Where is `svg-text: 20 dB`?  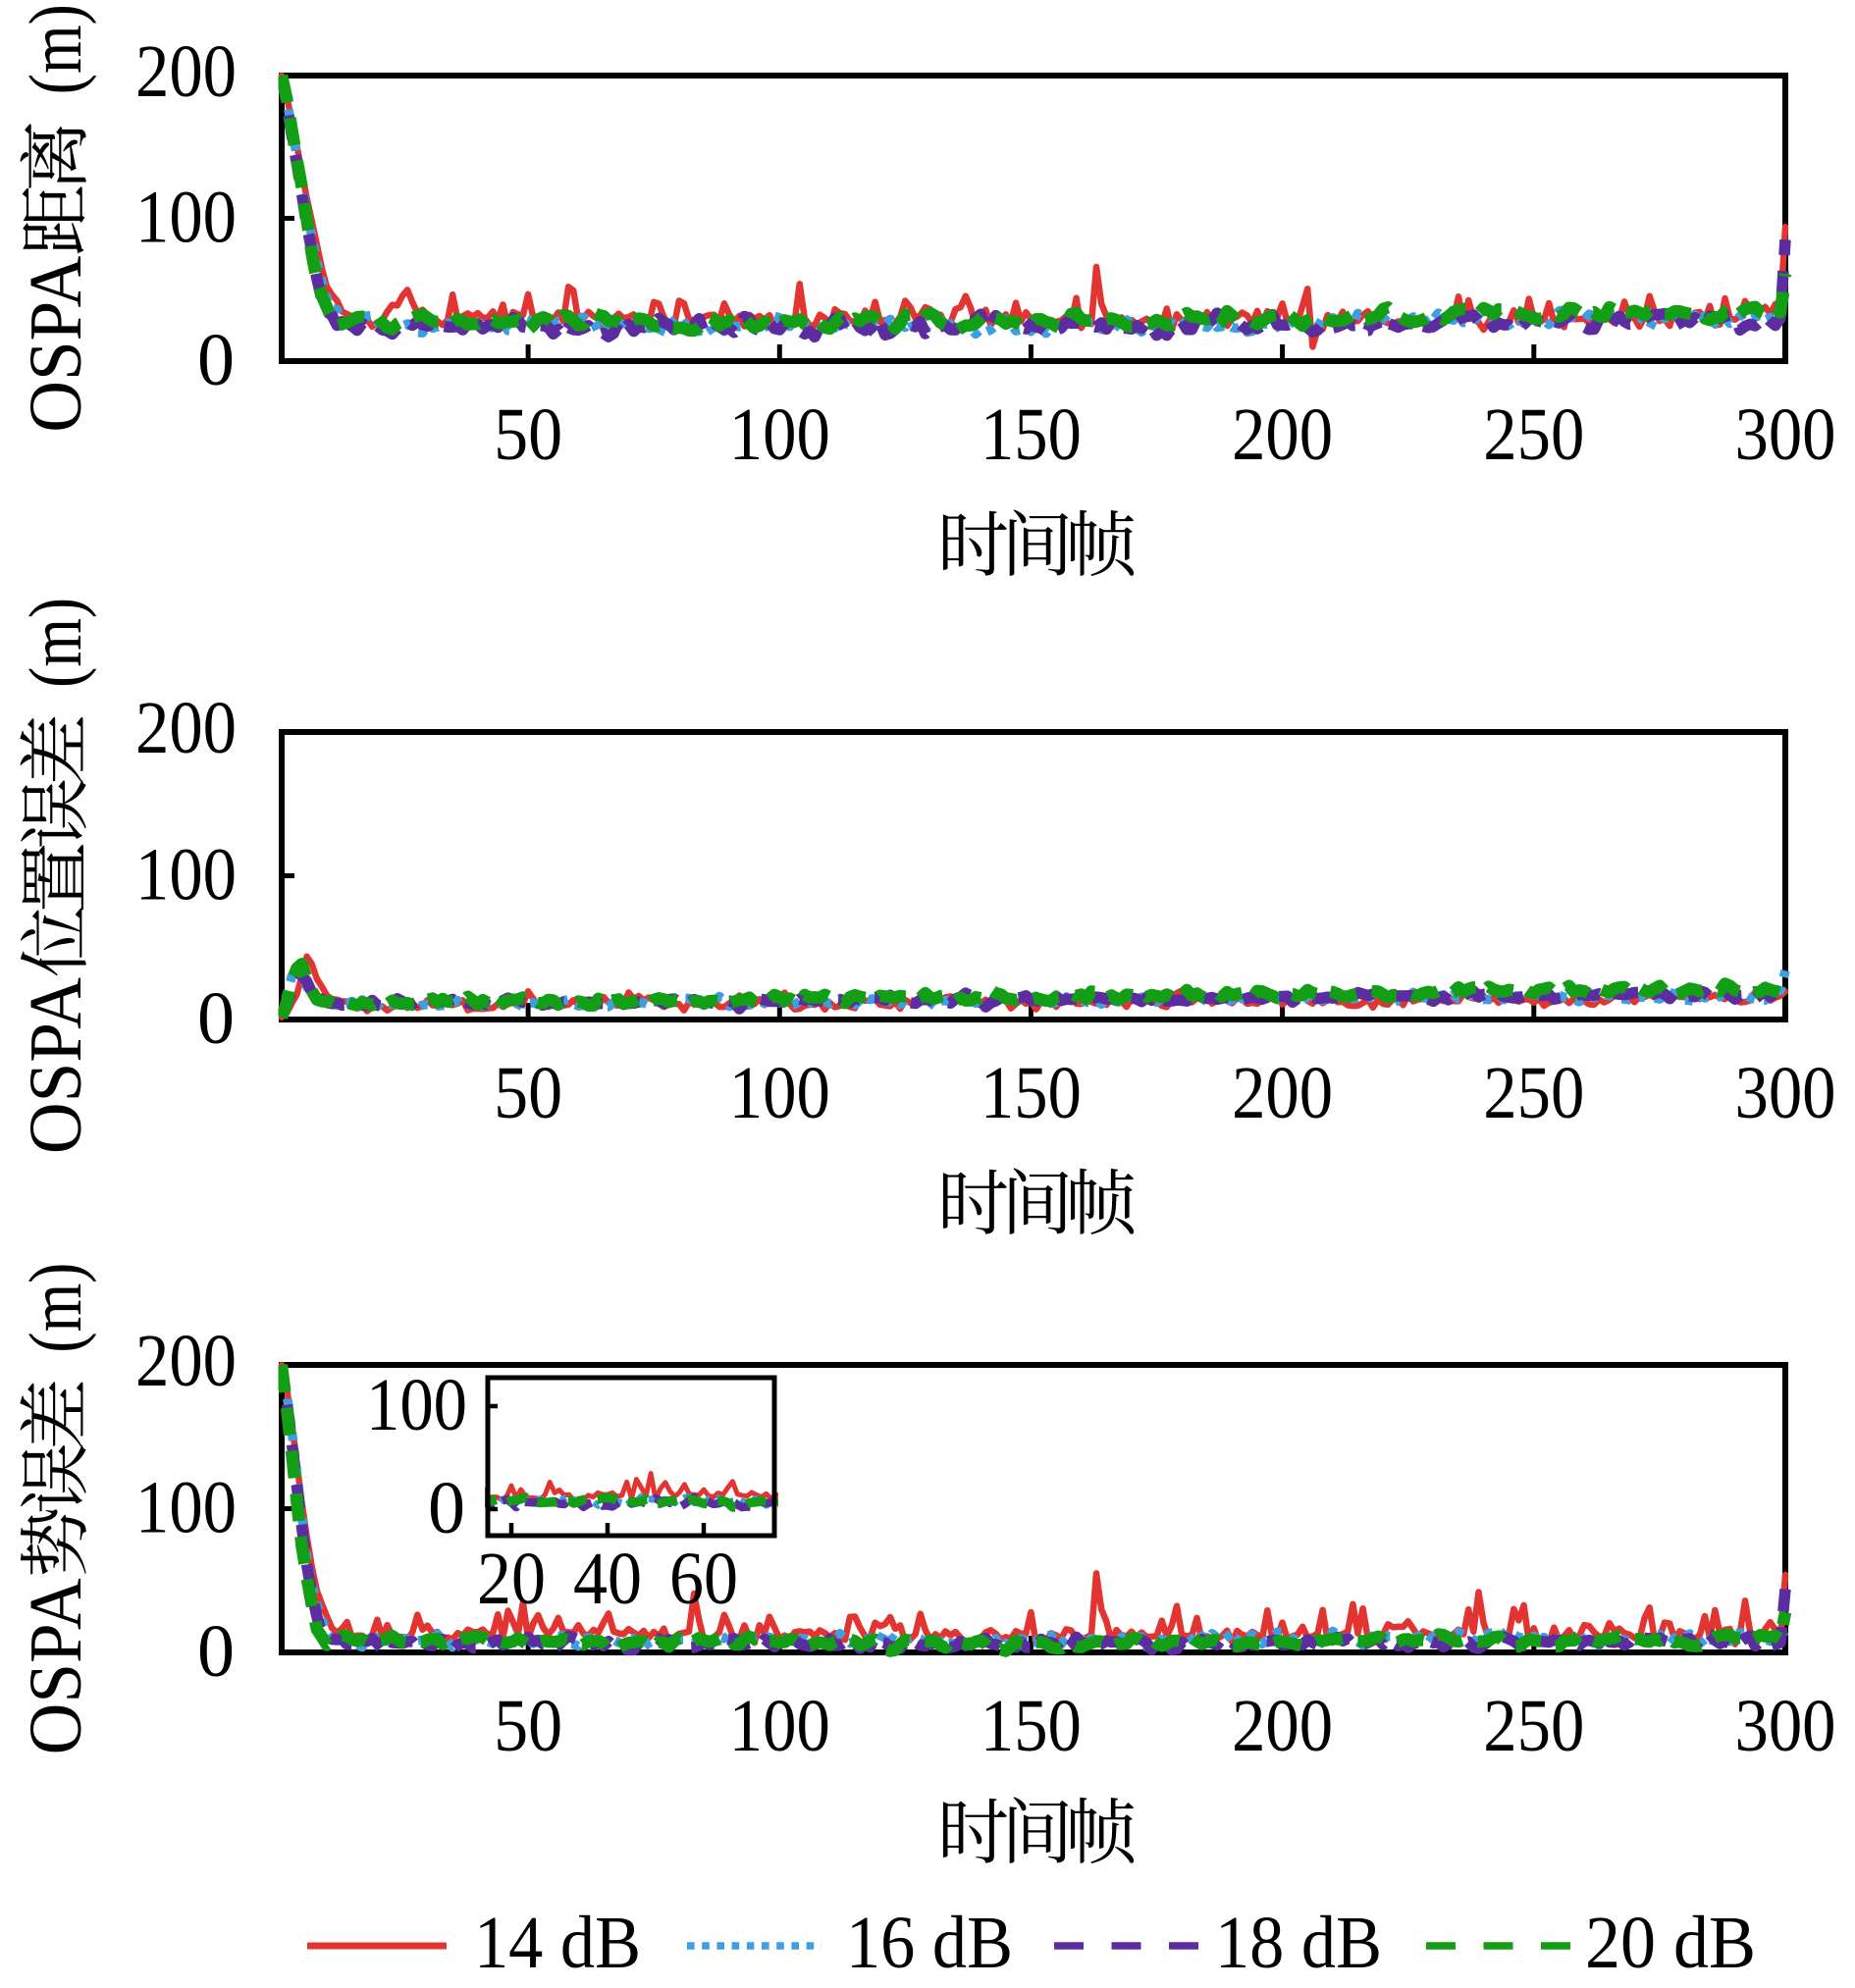 svg-text: 20 dB is located at coordinates (1670, 1942).